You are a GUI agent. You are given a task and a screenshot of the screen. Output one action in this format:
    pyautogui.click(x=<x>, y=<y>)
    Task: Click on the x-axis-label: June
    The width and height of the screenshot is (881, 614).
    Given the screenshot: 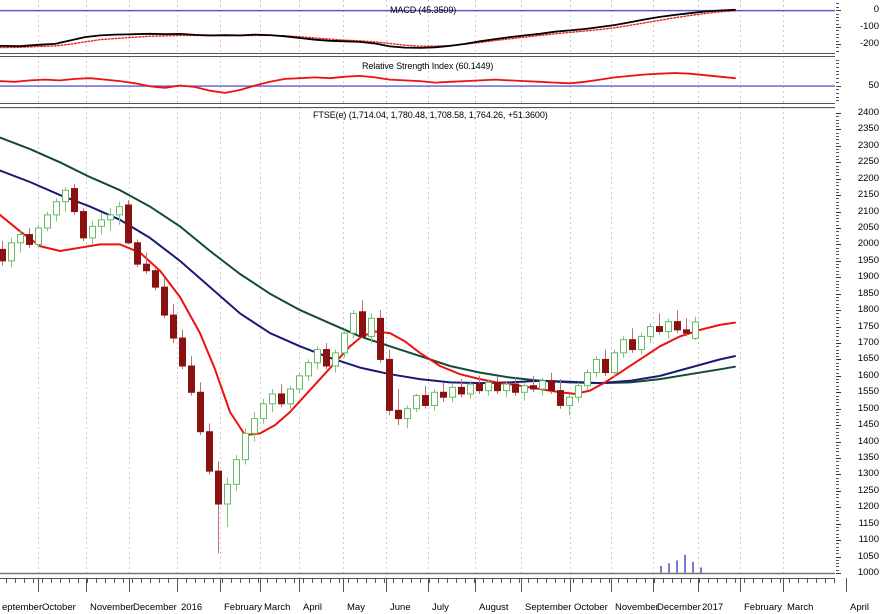 What is the action you would take?
    pyautogui.click(x=400, y=607)
    